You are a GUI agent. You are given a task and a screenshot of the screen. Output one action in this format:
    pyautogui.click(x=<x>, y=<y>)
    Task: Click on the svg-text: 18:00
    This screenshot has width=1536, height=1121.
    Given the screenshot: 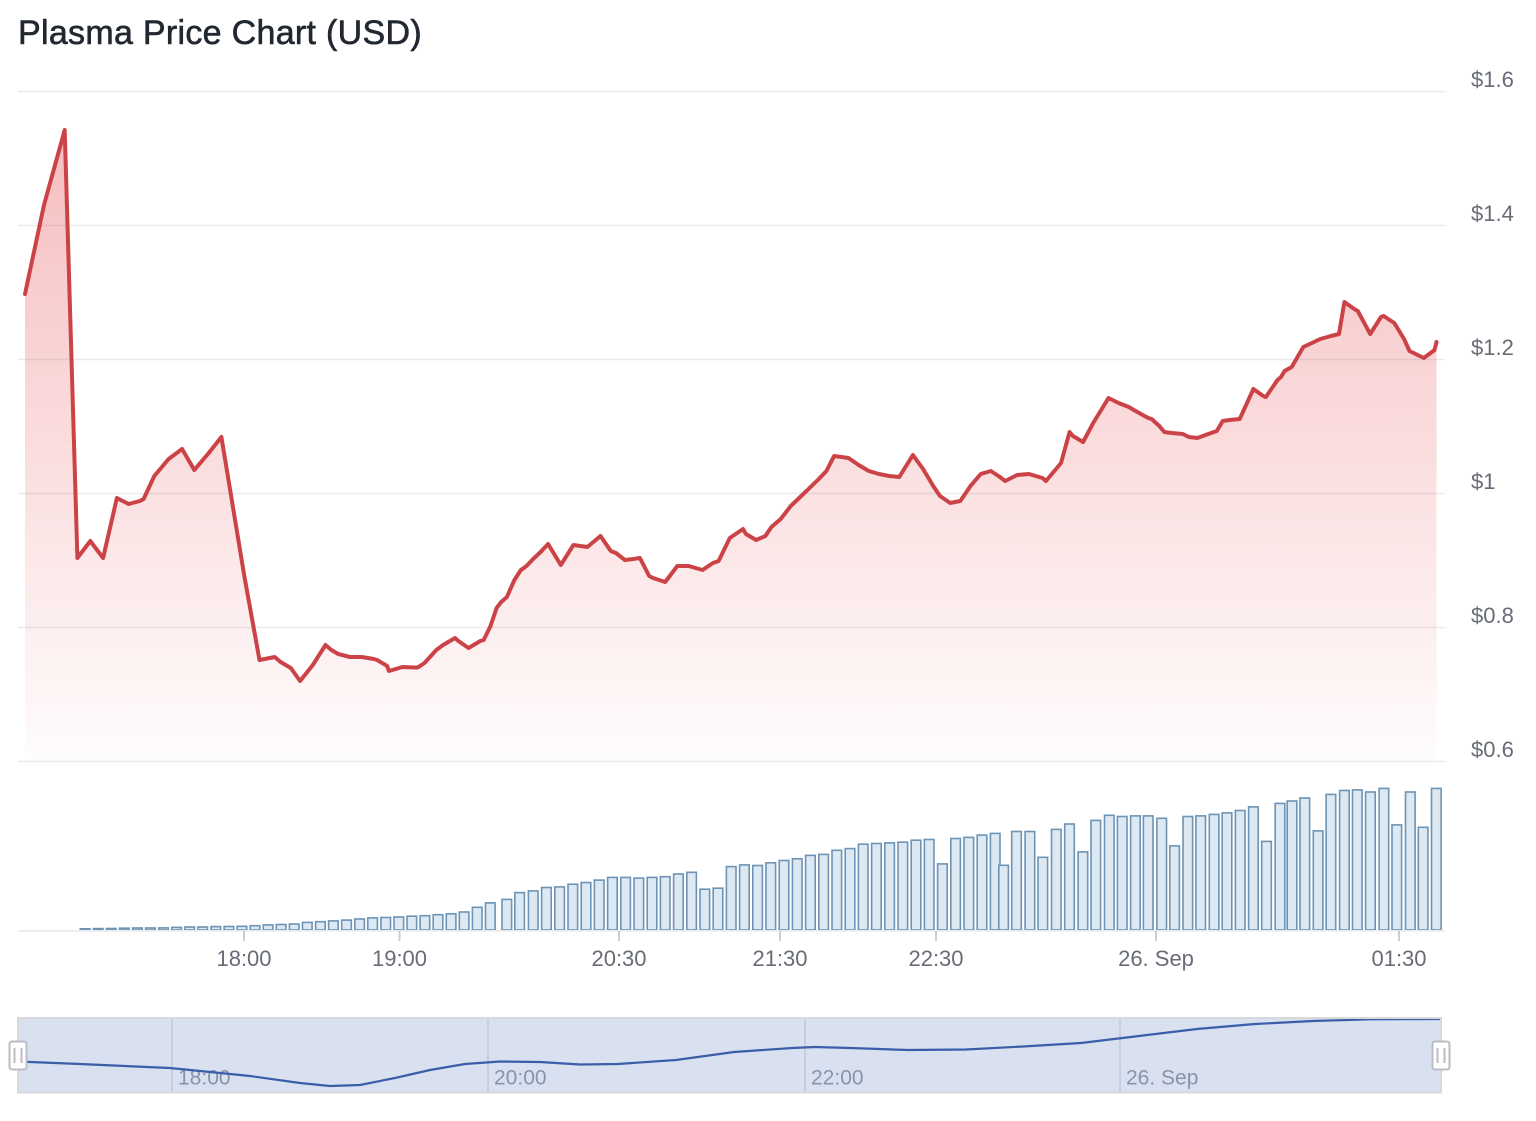 What is the action you would take?
    pyautogui.click(x=243, y=958)
    